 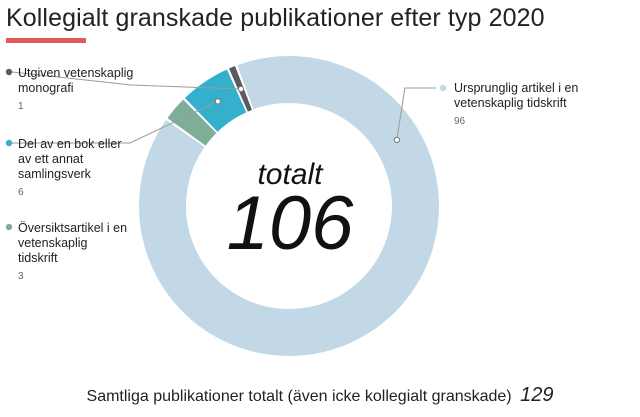 What do you see at coordinates (9, 227) in the screenshot?
I see `oversikt-legend-marker` at bounding box center [9, 227].